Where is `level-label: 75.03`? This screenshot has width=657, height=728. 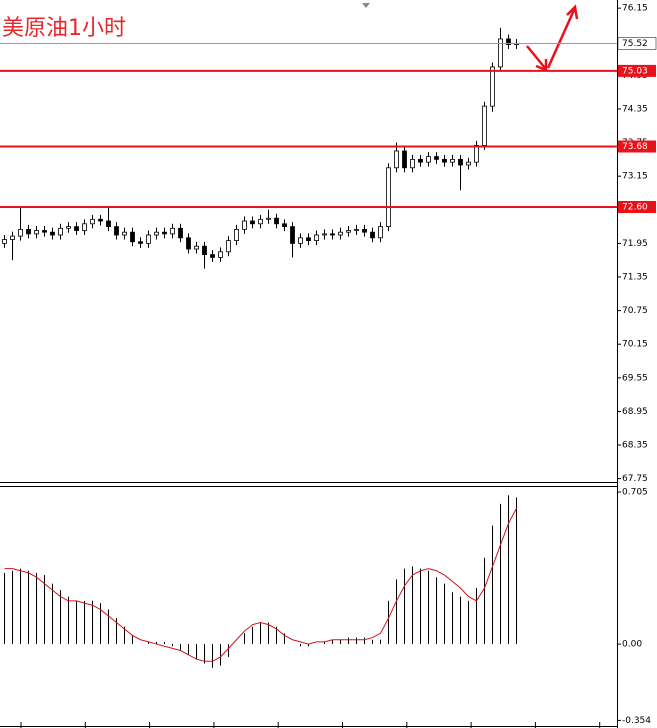
level-label: 75.03 is located at coordinates (635, 71).